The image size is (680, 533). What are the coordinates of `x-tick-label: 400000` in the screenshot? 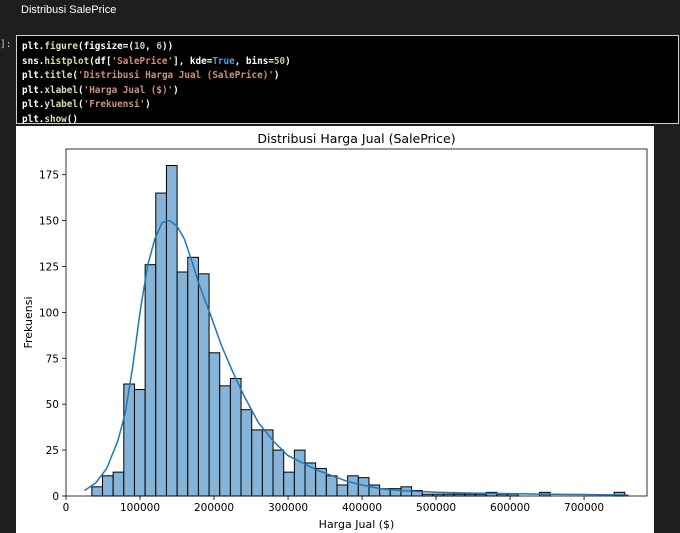 It's located at (362, 508).